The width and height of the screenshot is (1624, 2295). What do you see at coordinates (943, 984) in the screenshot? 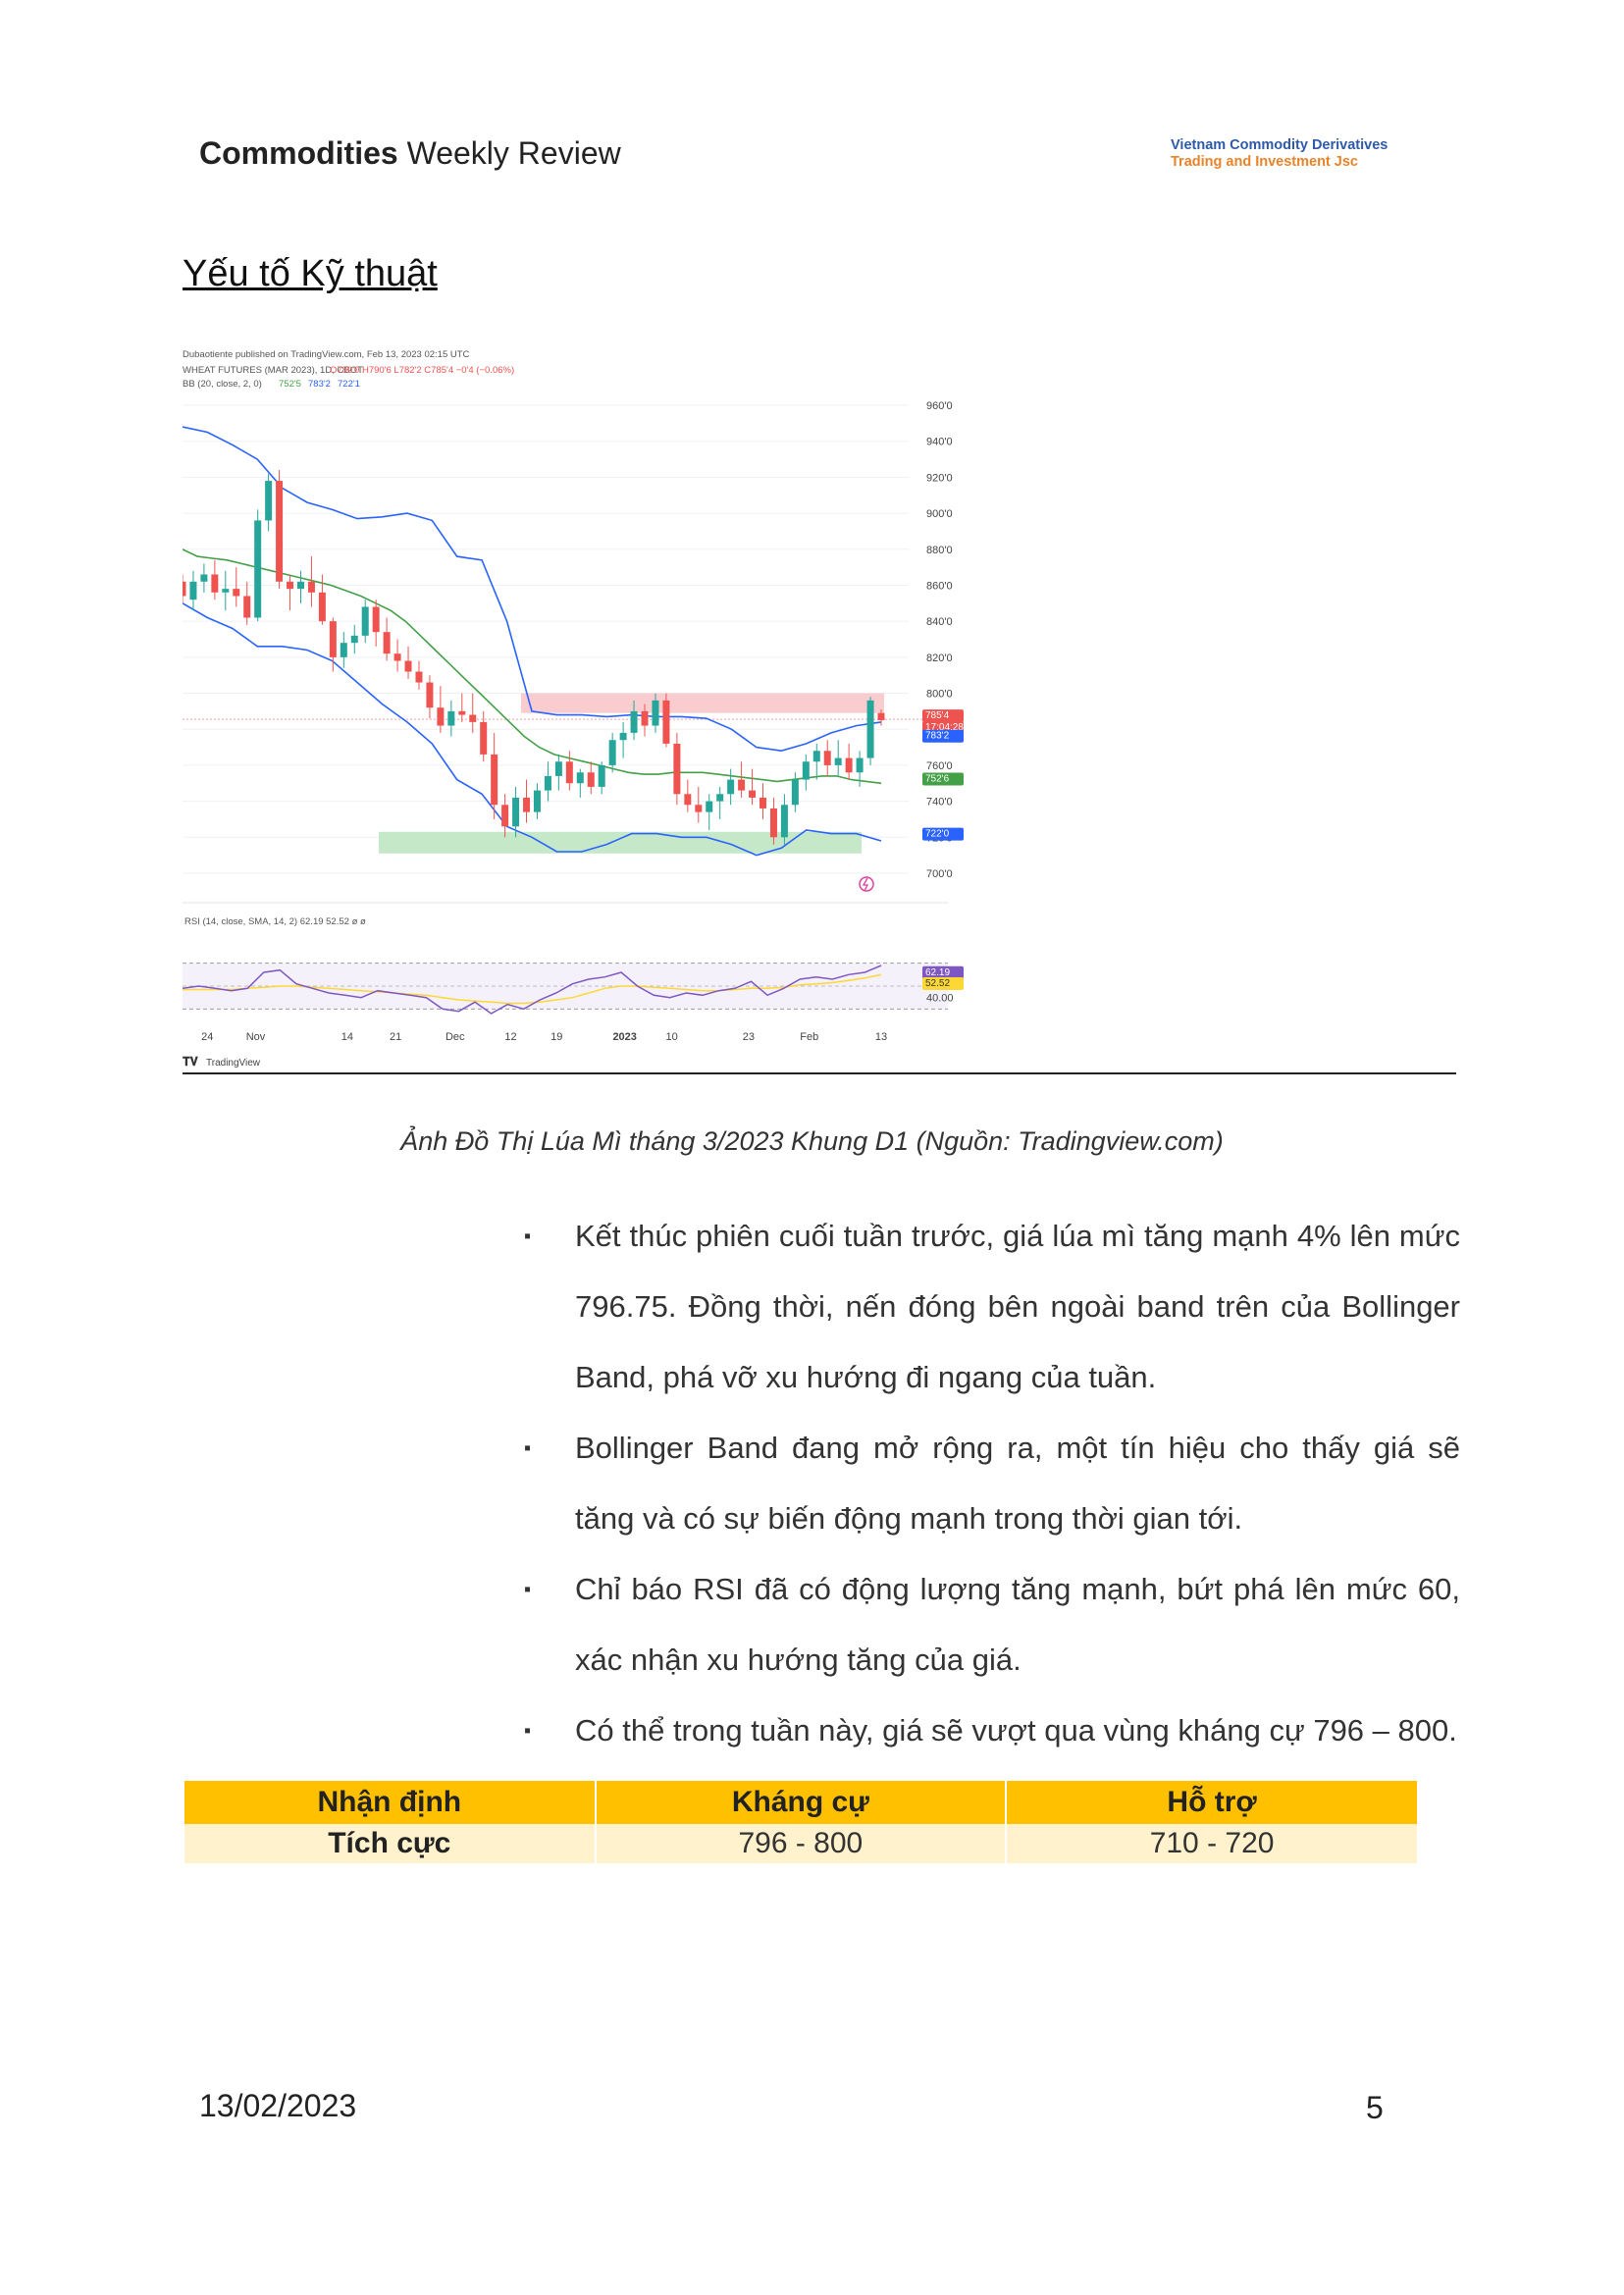
I see `rsi-sma-badge-bg` at bounding box center [943, 984].